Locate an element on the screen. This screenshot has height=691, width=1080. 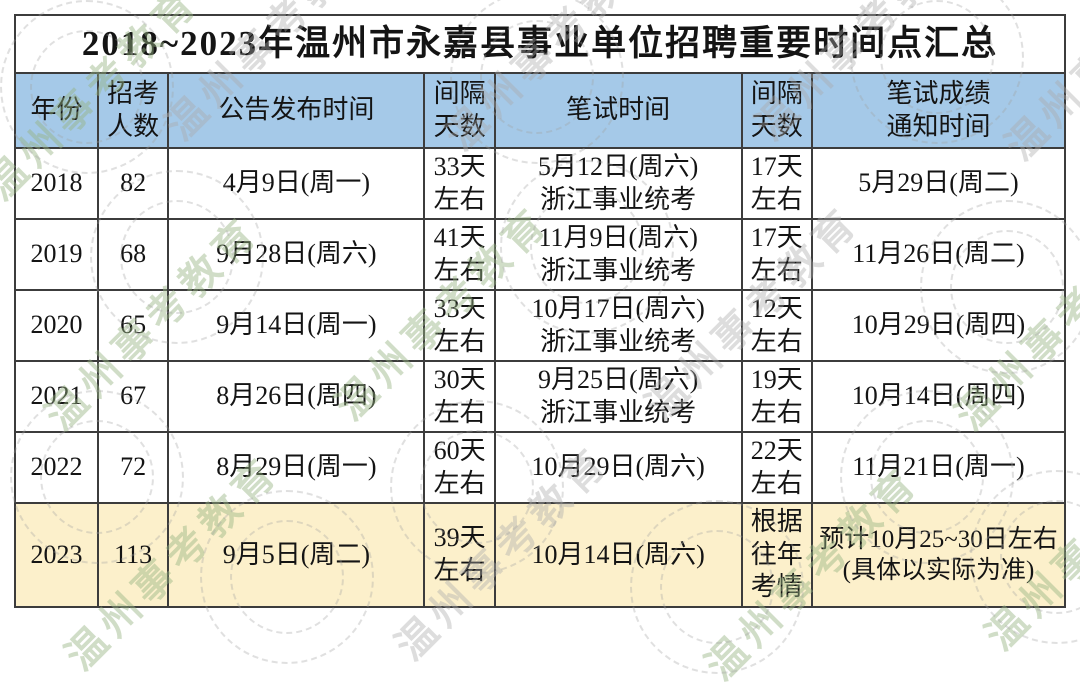
count-cell: 65 is located at coordinates (133, 325).